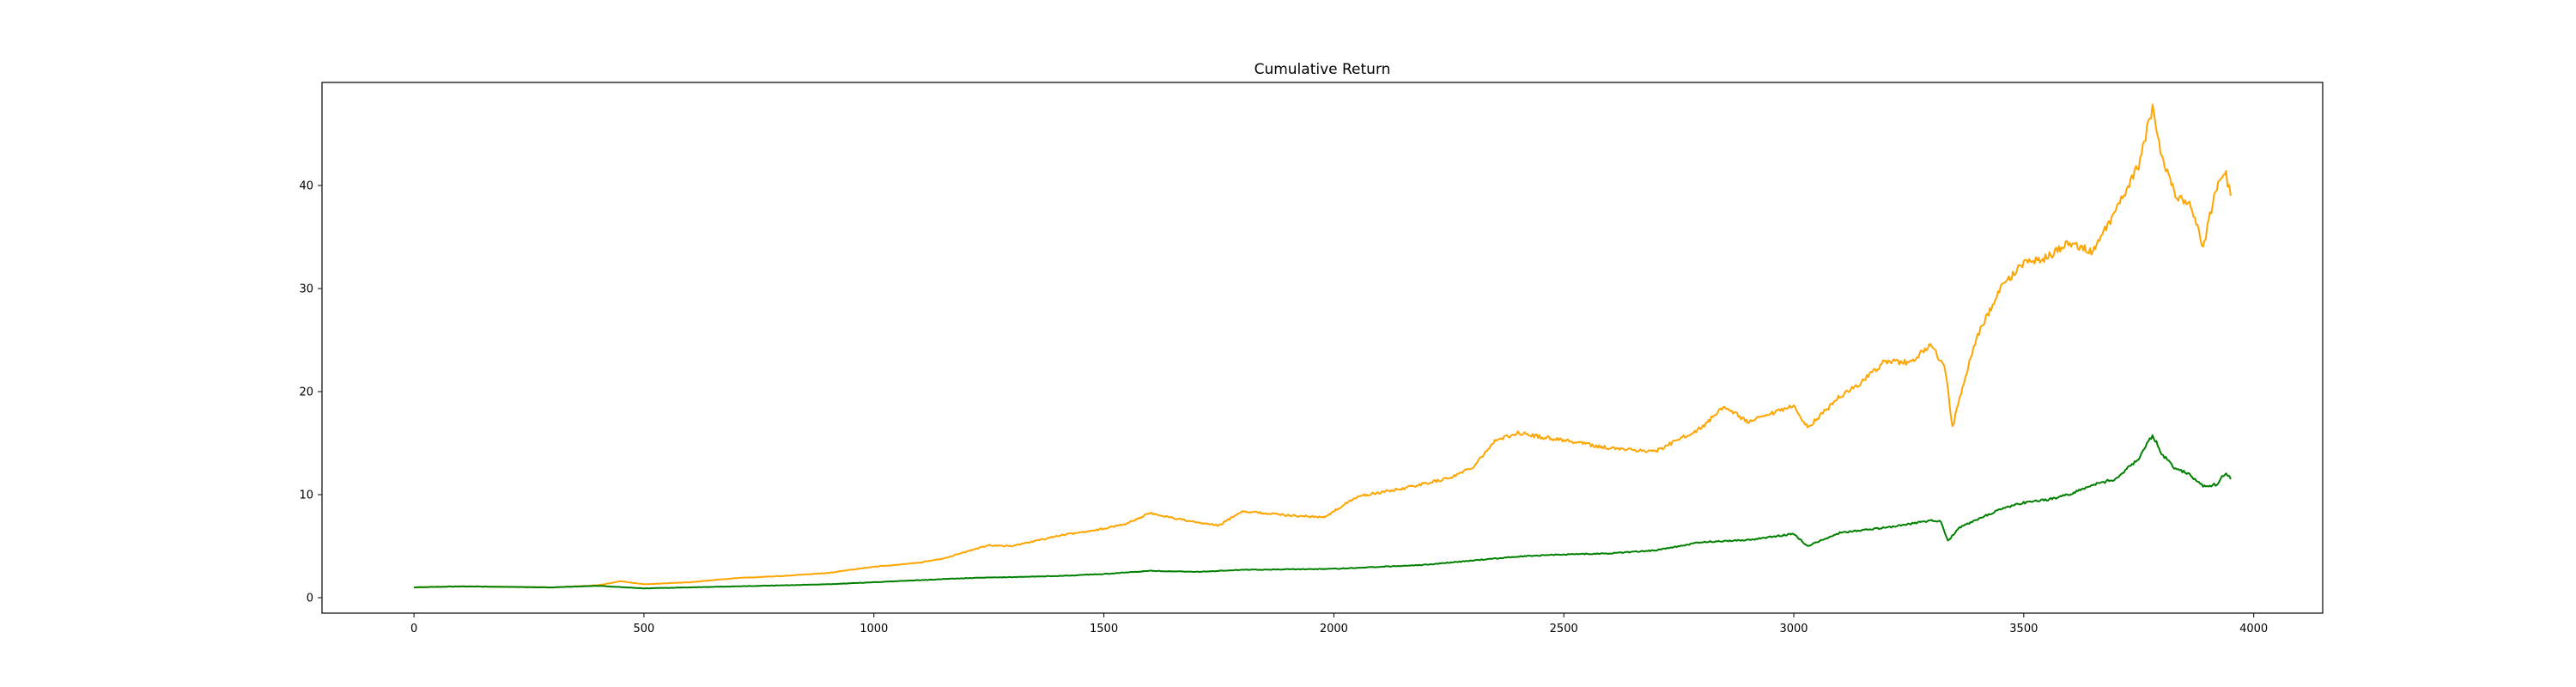 Image resolution: width=2576 pixels, height=687 pixels. I want to click on y-axis: 0 10 20 30 40, so click(311, 392).